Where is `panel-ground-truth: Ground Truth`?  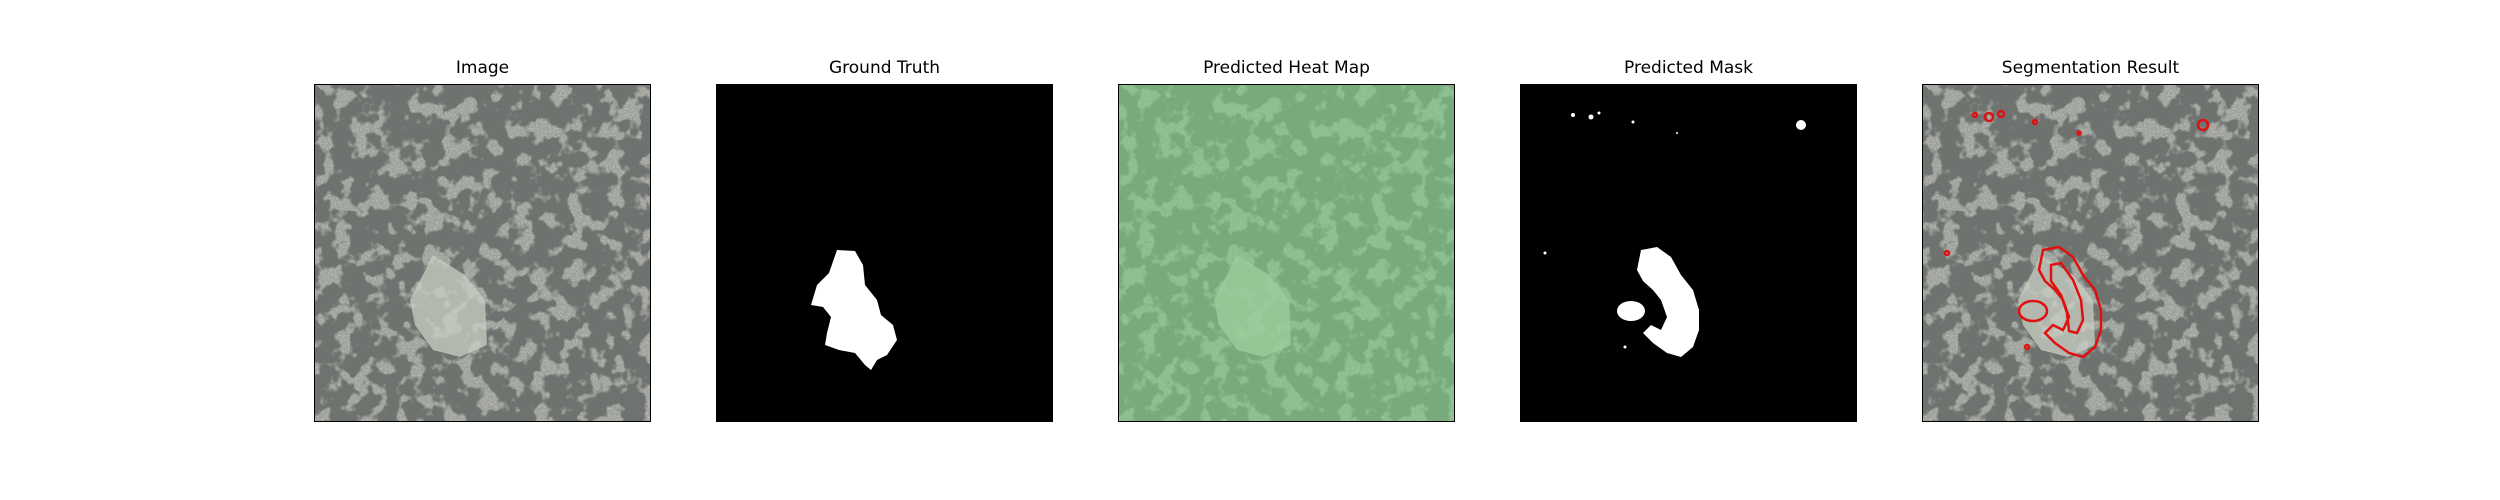
panel-ground-truth: Ground Truth is located at coordinates (884, 250).